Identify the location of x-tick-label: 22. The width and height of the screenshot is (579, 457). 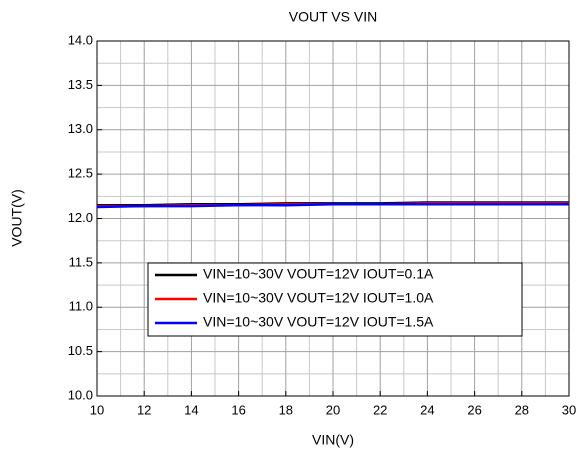
(380, 409).